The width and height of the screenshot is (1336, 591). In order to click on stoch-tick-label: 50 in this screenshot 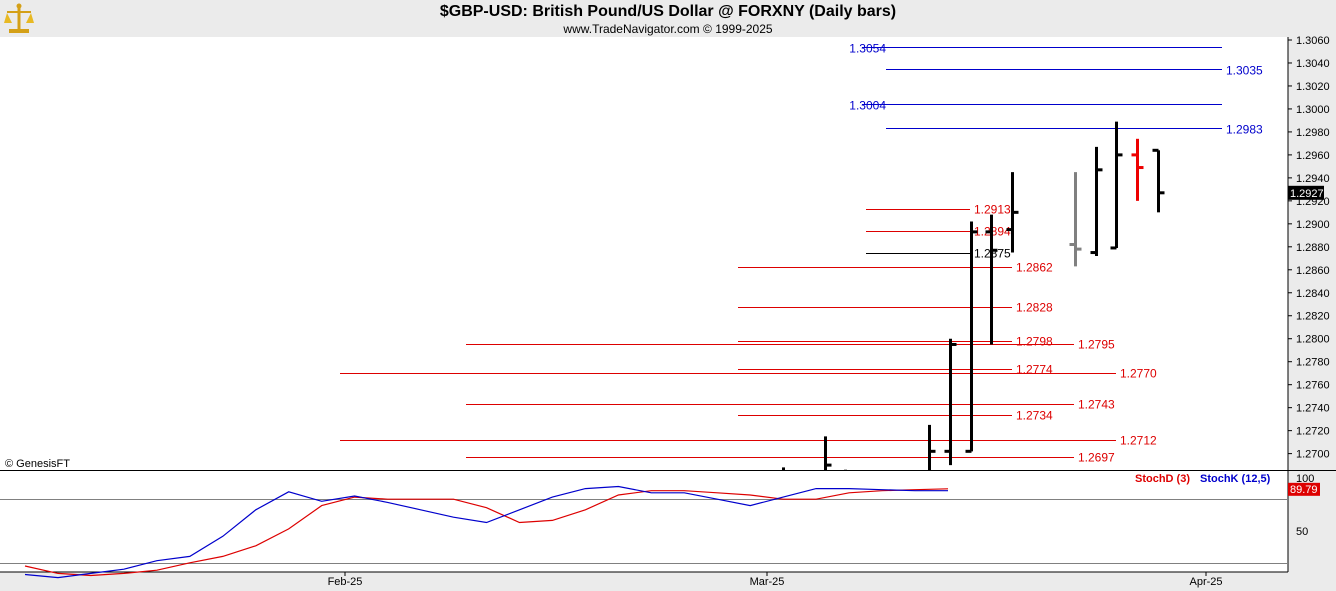, I will do `click(1302, 532)`.